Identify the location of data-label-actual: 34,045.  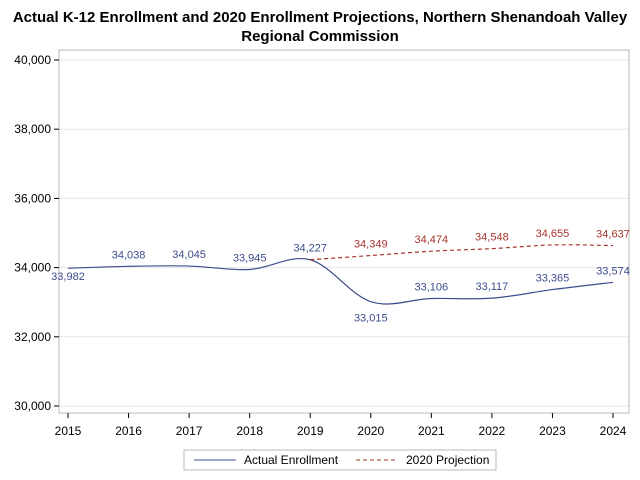
(189, 255).